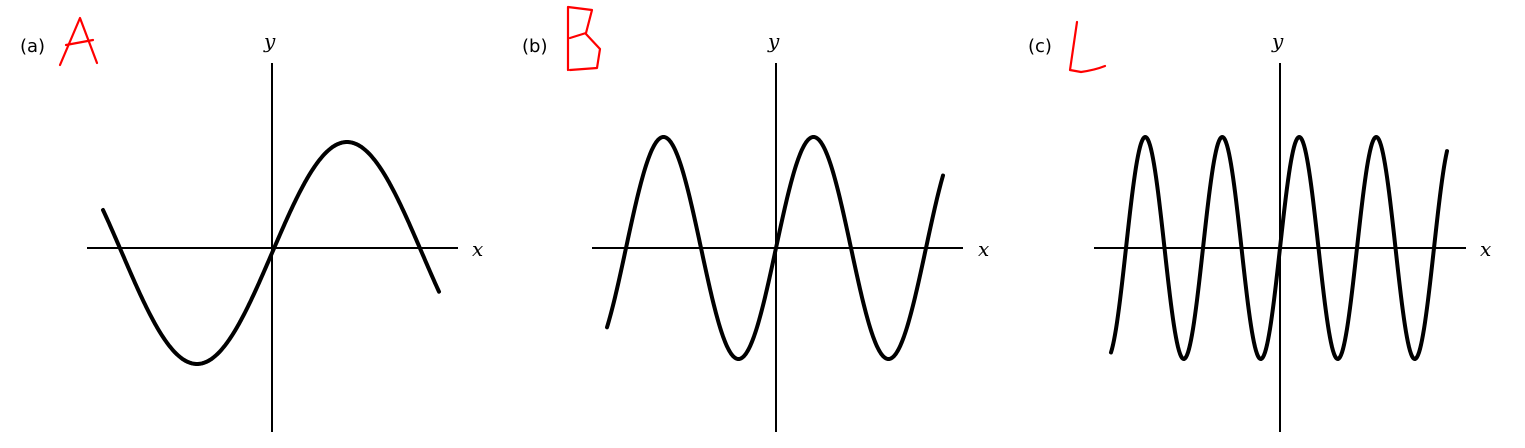 The width and height of the screenshot is (1525, 448). Describe the element at coordinates (983, 249) in the screenshot. I see `panel-b-x-label: x` at that location.